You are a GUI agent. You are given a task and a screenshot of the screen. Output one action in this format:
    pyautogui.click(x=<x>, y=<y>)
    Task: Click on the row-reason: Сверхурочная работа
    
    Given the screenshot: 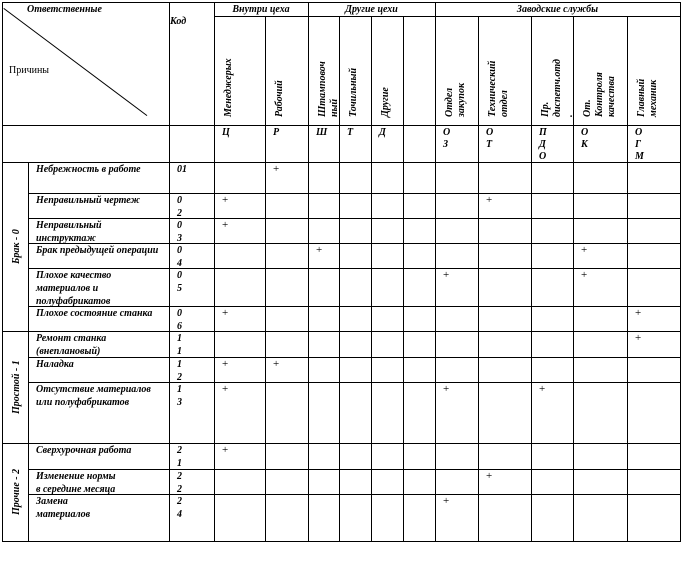 What is the action you would take?
    pyautogui.click(x=84, y=450)
    